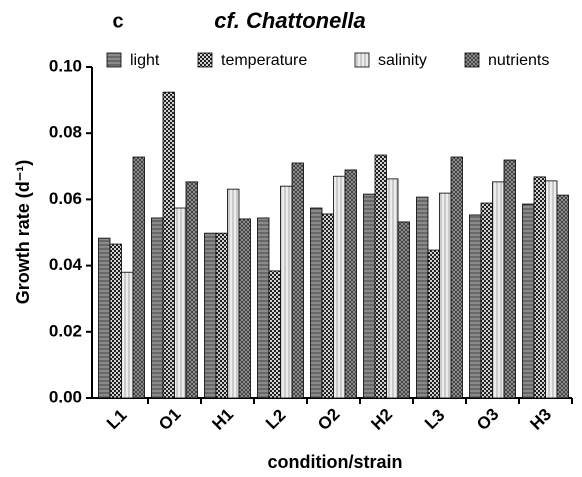 The height and width of the screenshot is (477, 582). What do you see at coordinates (402, 60) in the screenshot?
I see `legend-label: salinity` at bounding box center [402, 60].